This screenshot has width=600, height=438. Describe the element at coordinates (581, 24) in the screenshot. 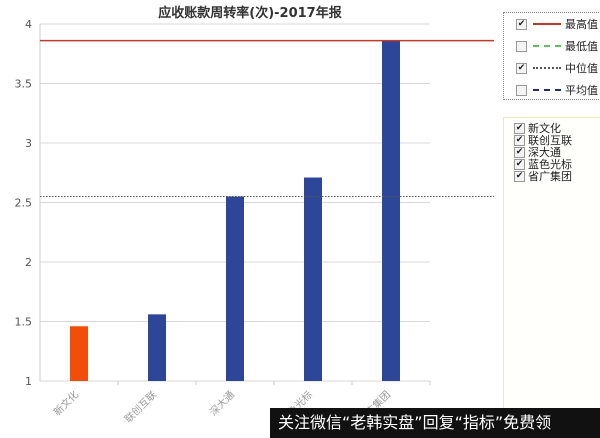

I see `legend-label: 最高值` at that location.